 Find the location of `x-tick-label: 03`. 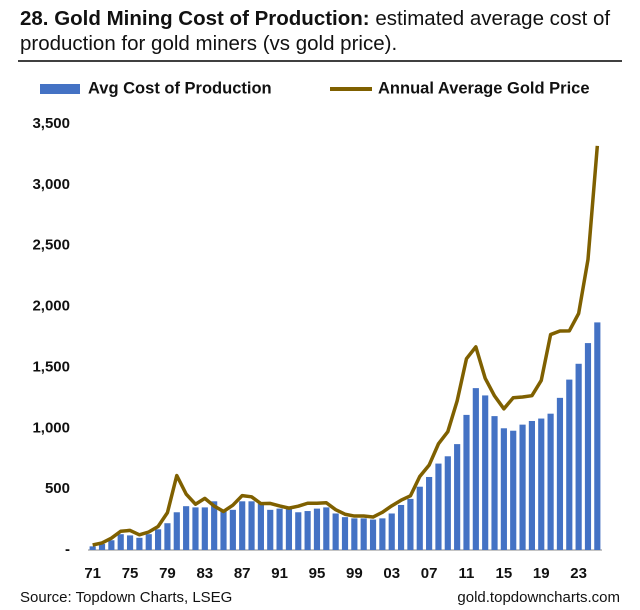

x-tick-label: 03 is located at coordinates (391, 573).